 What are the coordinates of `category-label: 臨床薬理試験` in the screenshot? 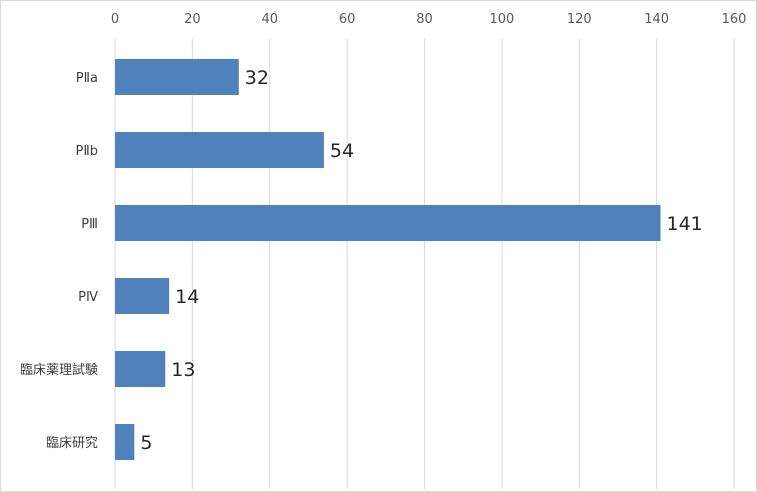 It's located at (59, 370).